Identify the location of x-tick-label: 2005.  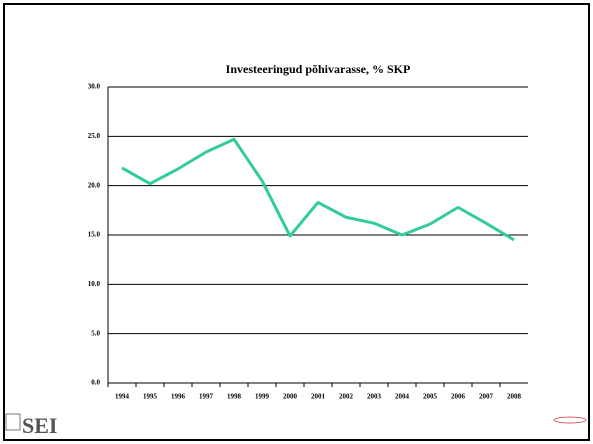
(430, 397).